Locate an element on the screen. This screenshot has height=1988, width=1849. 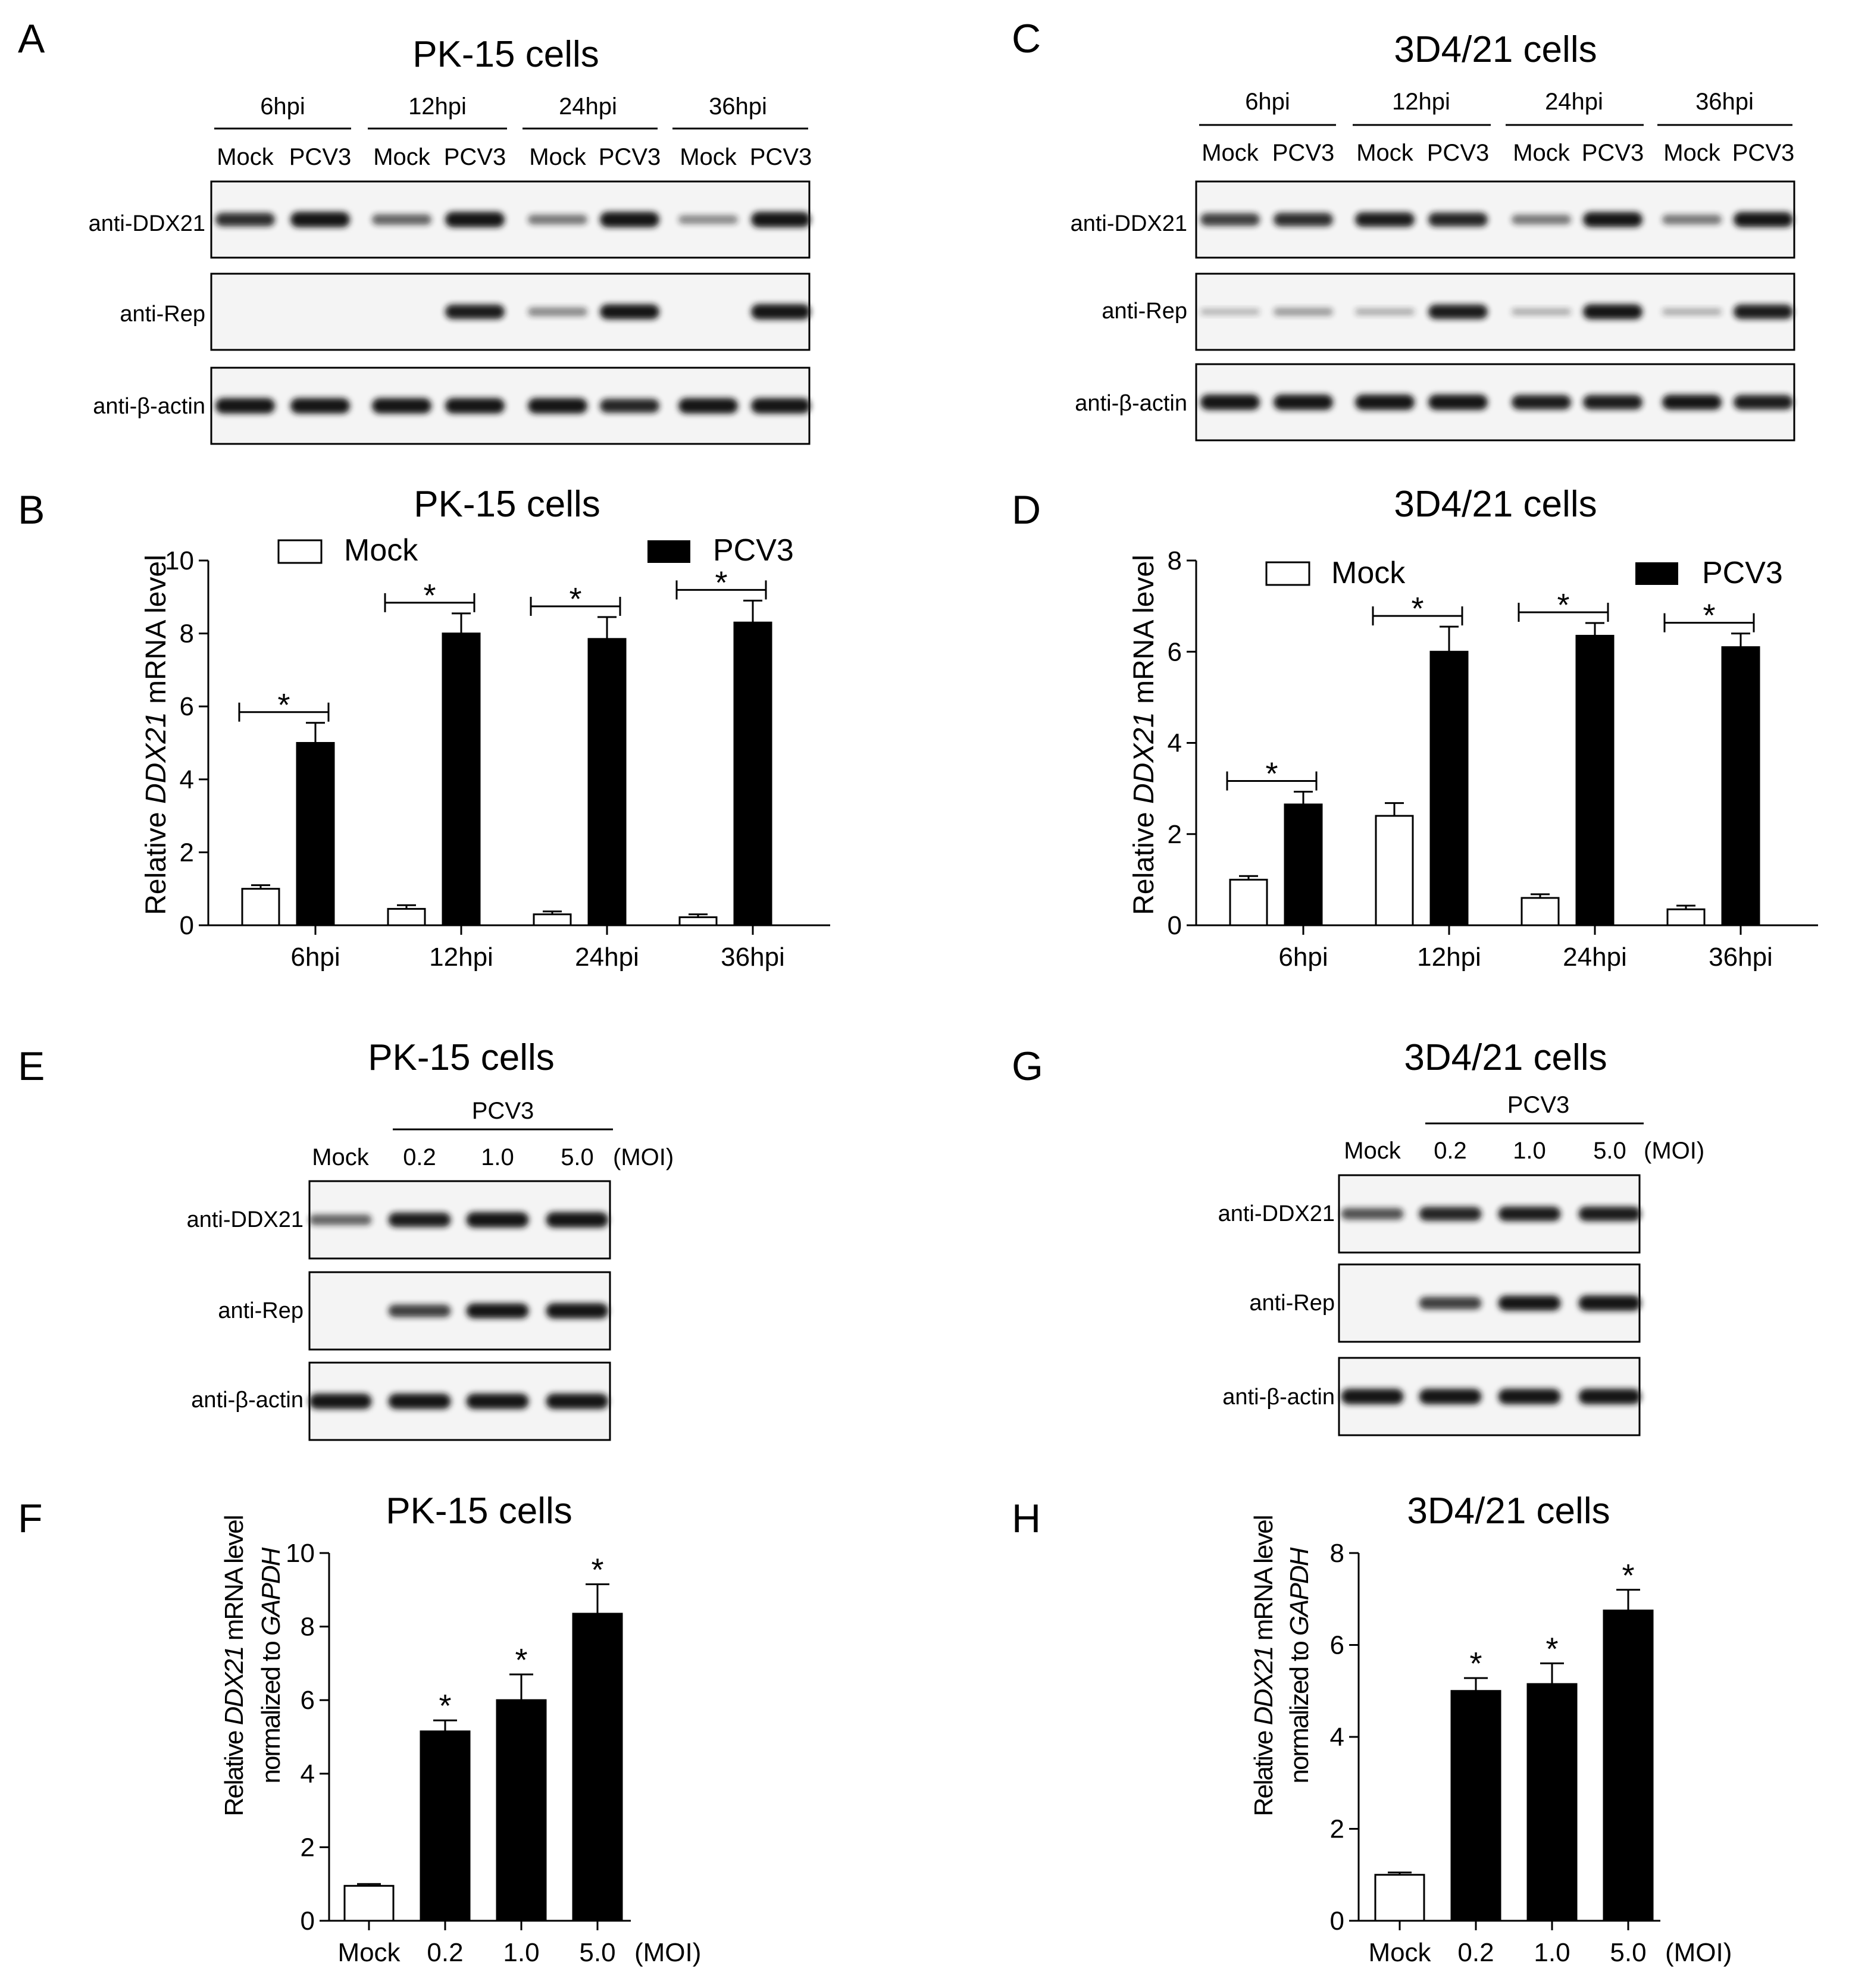
chart-f-plot: 0 2 4 6 8 10 Mock 0.2 * 1.0 * 5.0 * (MOI) is located at coordinates (493, 1753).